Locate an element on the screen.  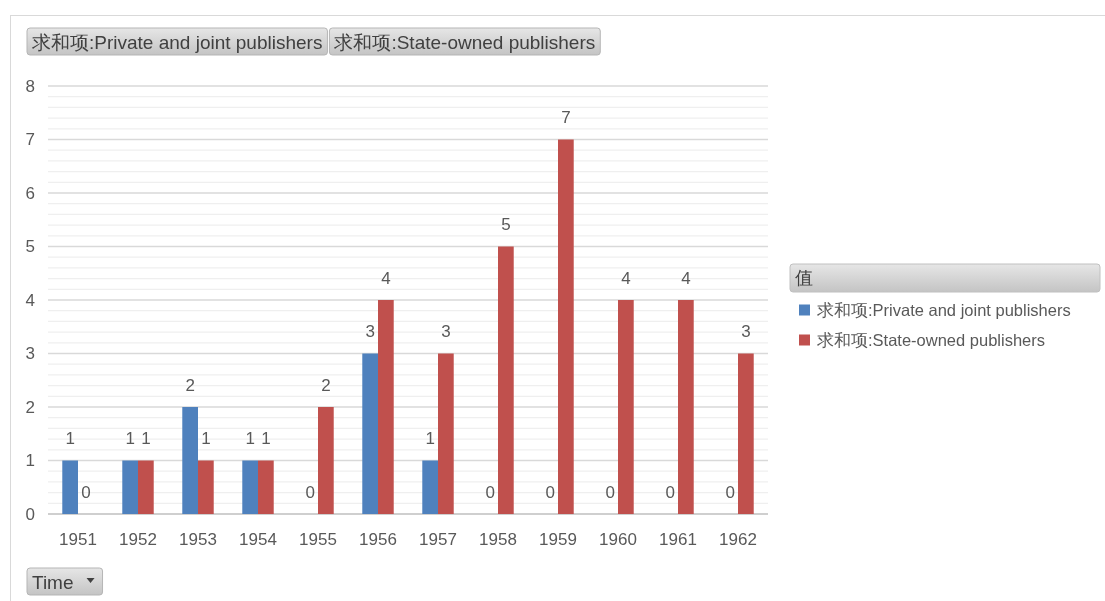
x-tick-label: 1959 is located at coordinates (558, 539).